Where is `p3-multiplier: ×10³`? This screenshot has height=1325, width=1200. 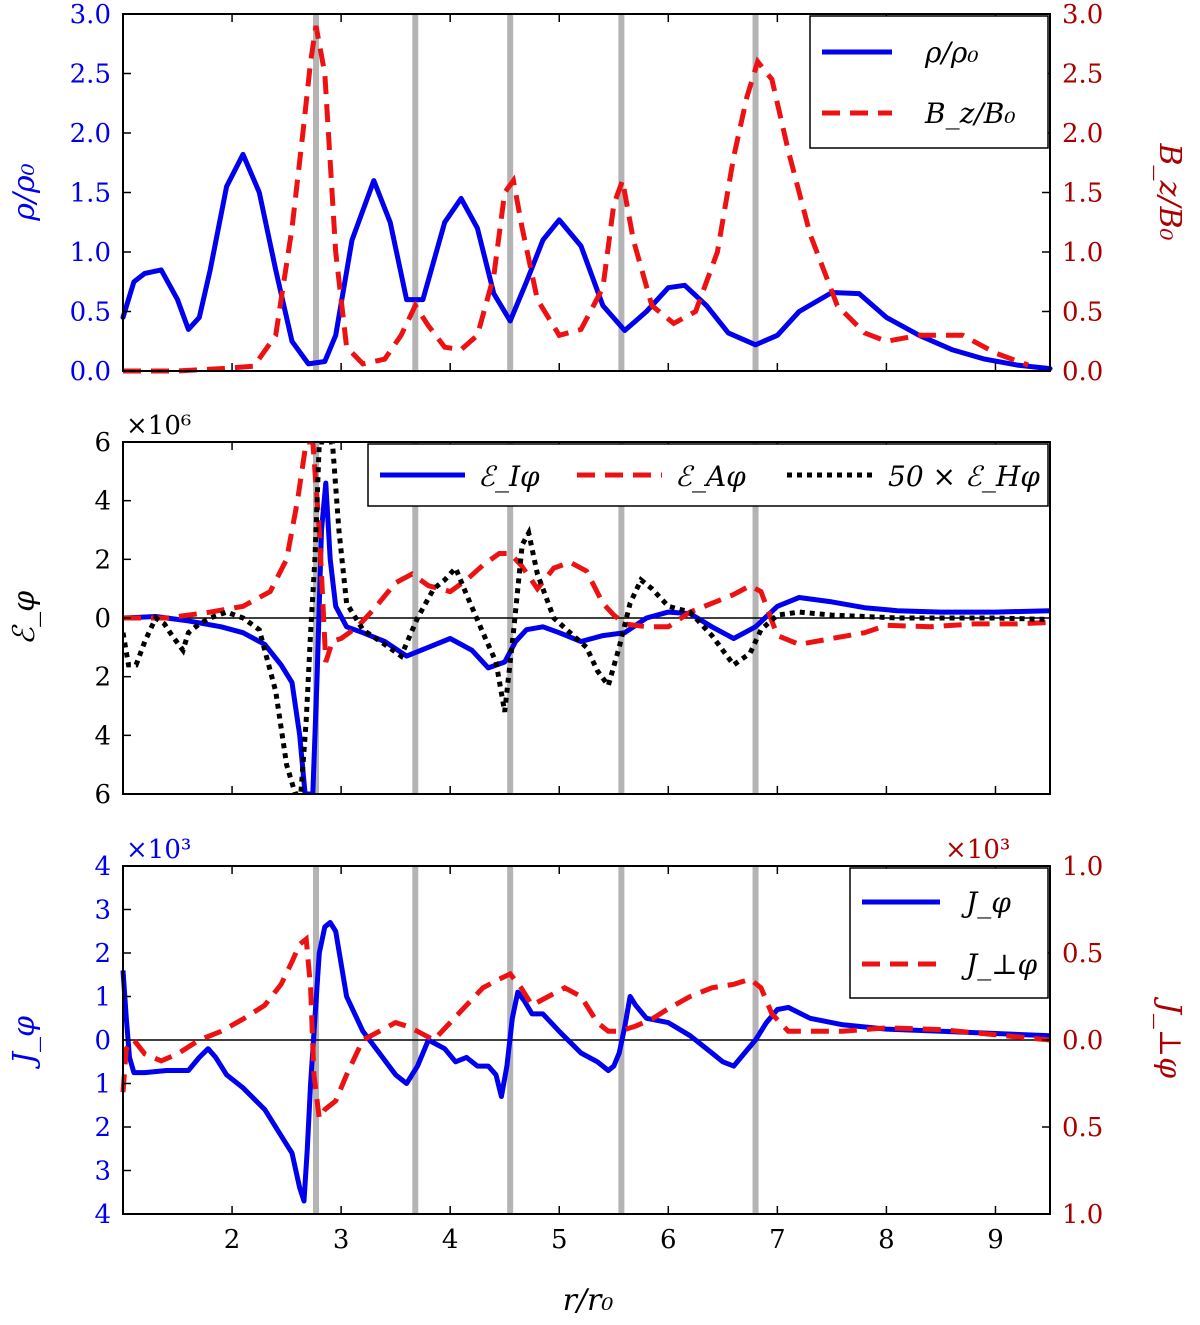 p3-multiplier: ×10³ is located at coordinates (158, 850).